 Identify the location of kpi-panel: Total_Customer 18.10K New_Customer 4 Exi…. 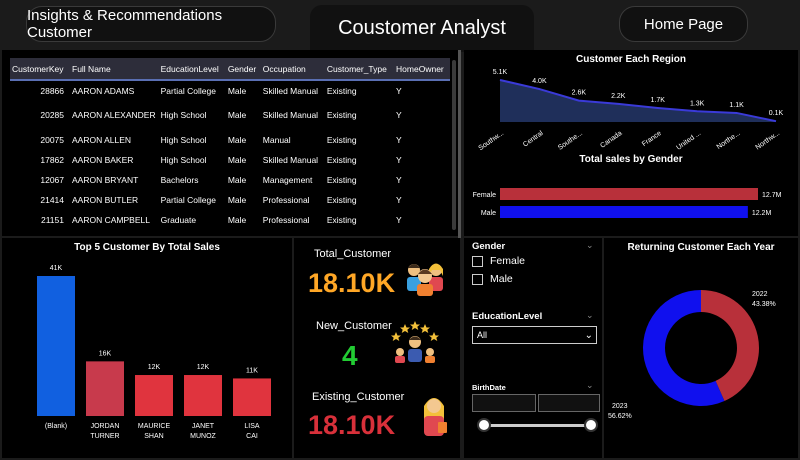
(377, 348).